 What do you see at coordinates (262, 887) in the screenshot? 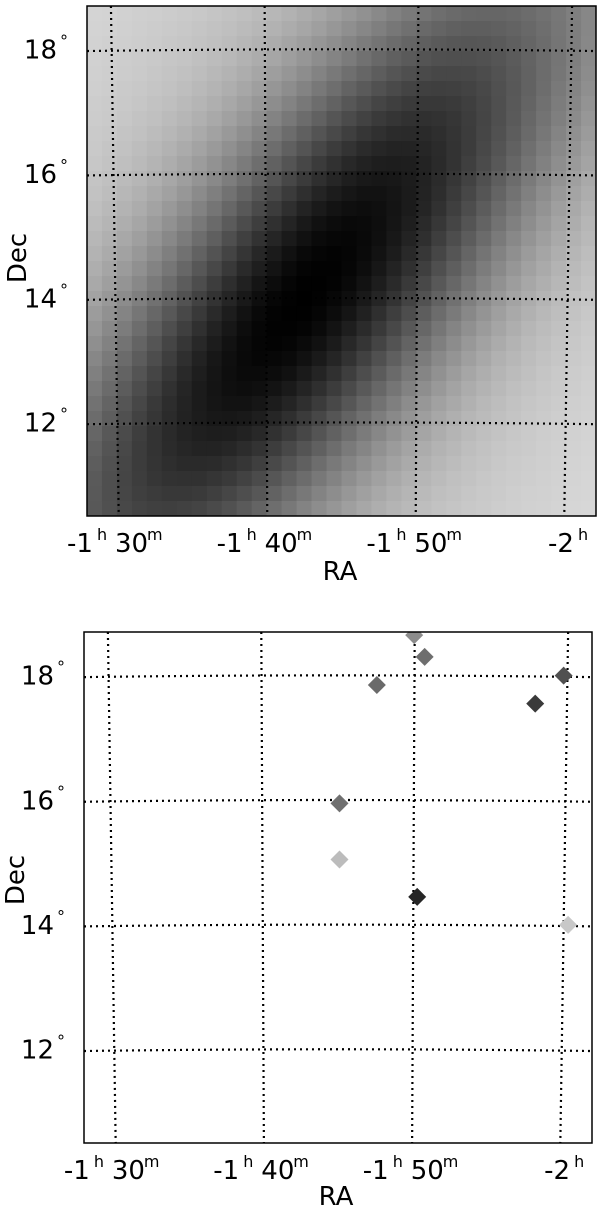
I see `ra-gridline` at bounding box center [262, 887].